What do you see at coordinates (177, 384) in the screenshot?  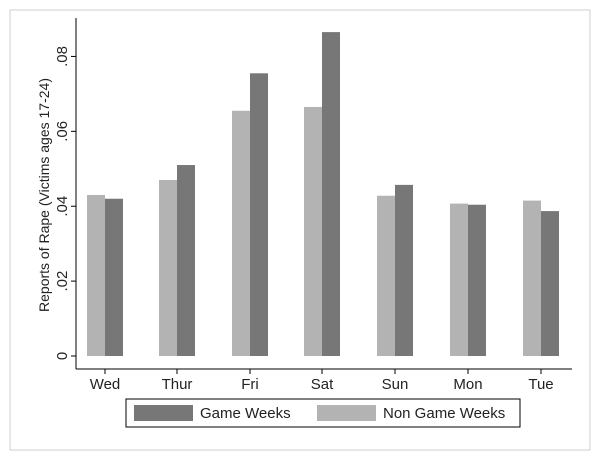 I see `x-tick-label: Thur` at bounding box center [177, 384].